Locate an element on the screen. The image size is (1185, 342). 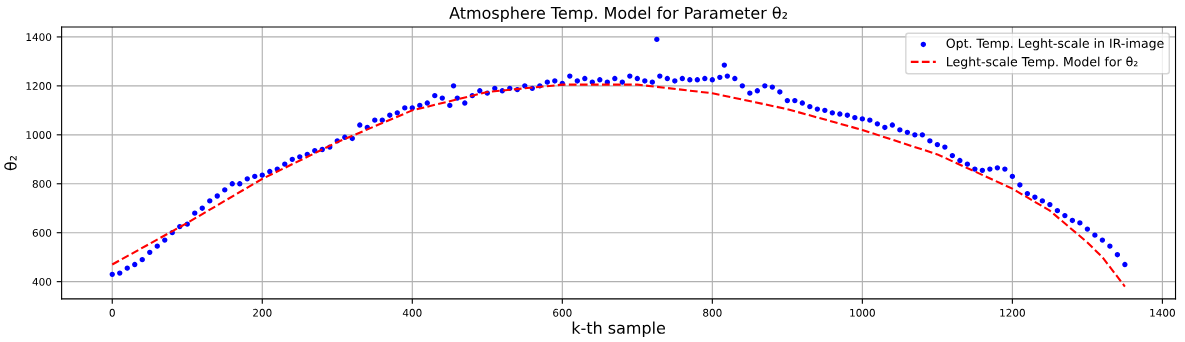
x-axis-title: k-th sample is located at coordinates (618, 329).